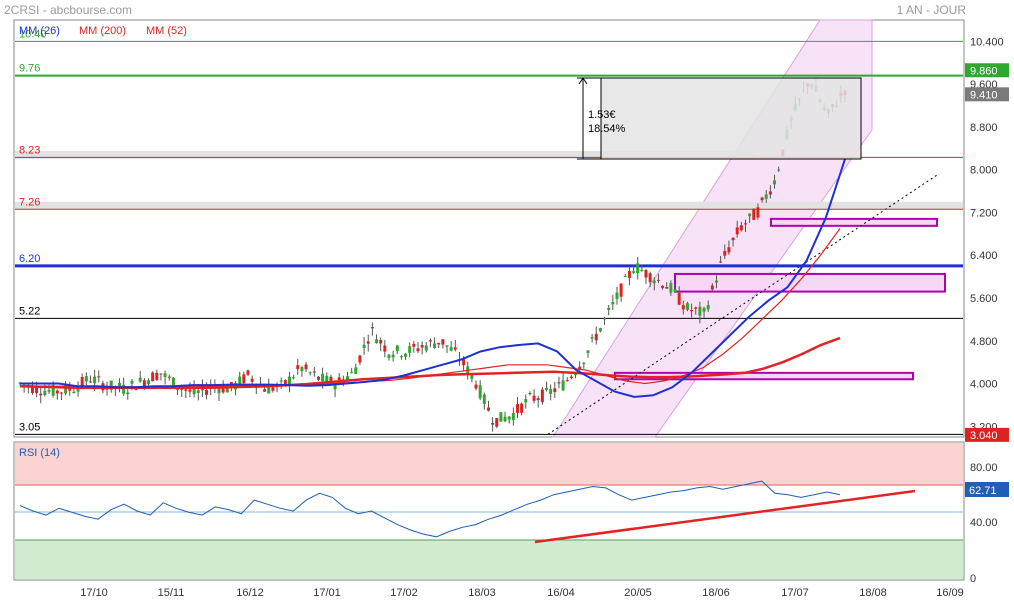 This screenshot has width=1014, height=603. Describe the element at coordinates (987, 489) in the screenshot. I see `rsi-value-badge` at that location.